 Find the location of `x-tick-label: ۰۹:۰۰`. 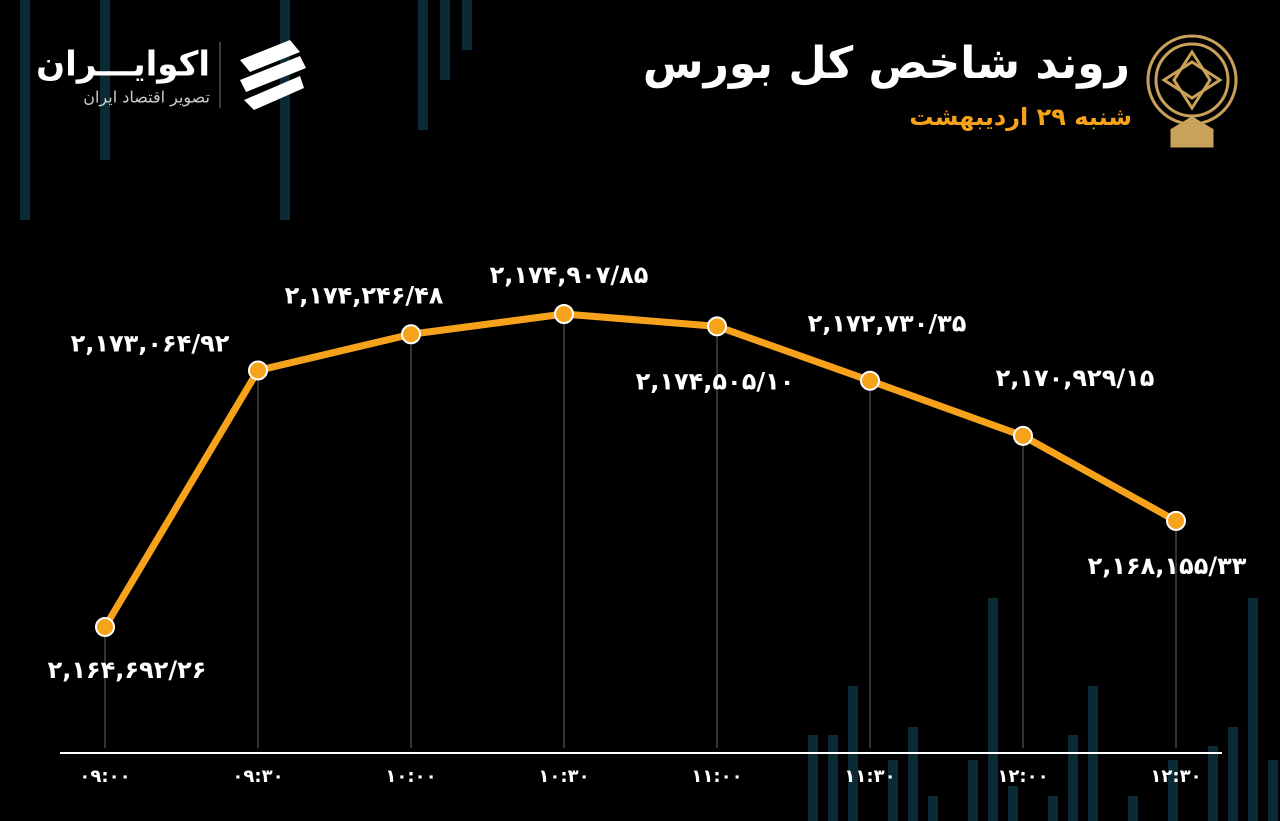

x-tick-label: ۰۹:۰۰ is located at coordinates (104, 776).